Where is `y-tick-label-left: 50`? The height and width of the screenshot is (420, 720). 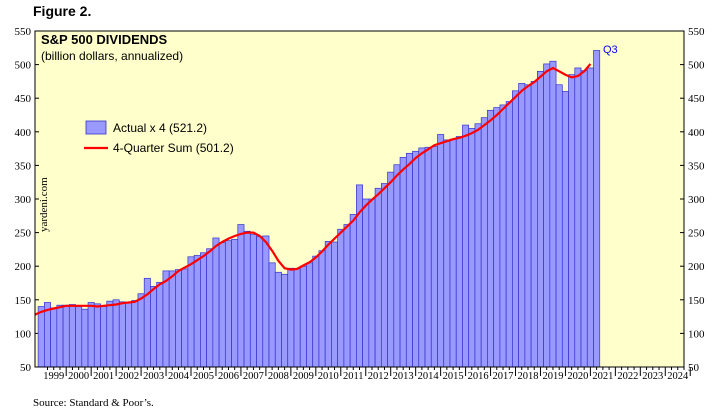 y-tick-label-left: 50 is located at coordinates (26, 368).